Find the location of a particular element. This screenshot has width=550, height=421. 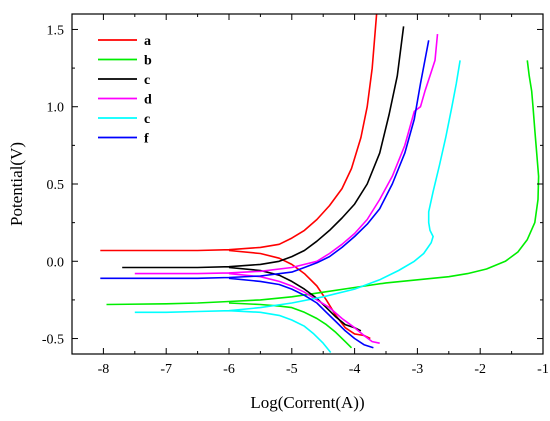

x-tick-label: -6 is located at coordinates (229, 369).